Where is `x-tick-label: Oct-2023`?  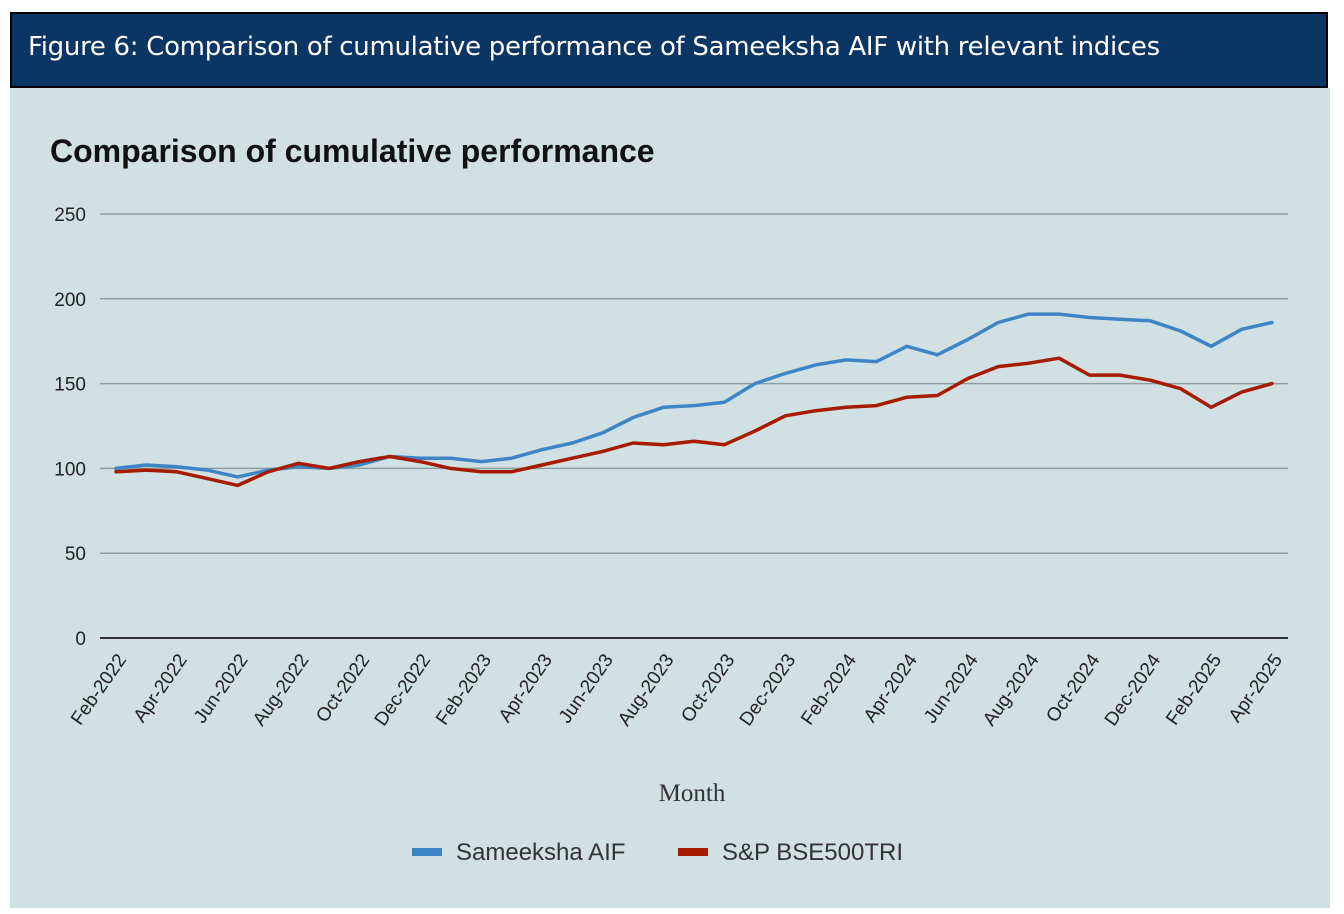
x-tick-label: Oct-2023 is located at coordinates (708, 688).